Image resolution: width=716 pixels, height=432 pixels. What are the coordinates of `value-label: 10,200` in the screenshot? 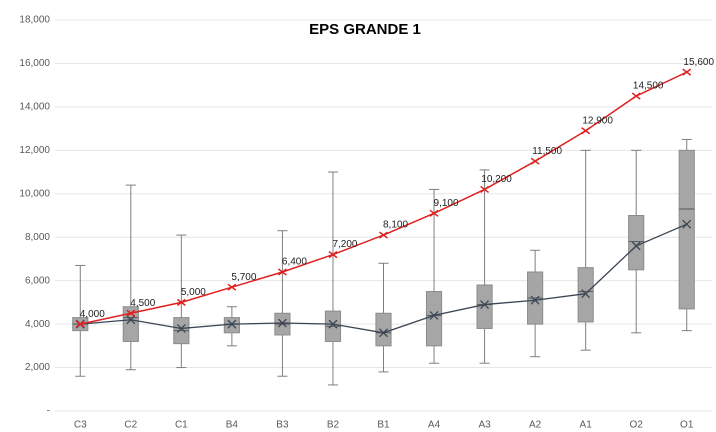 It's located at (496, 179).